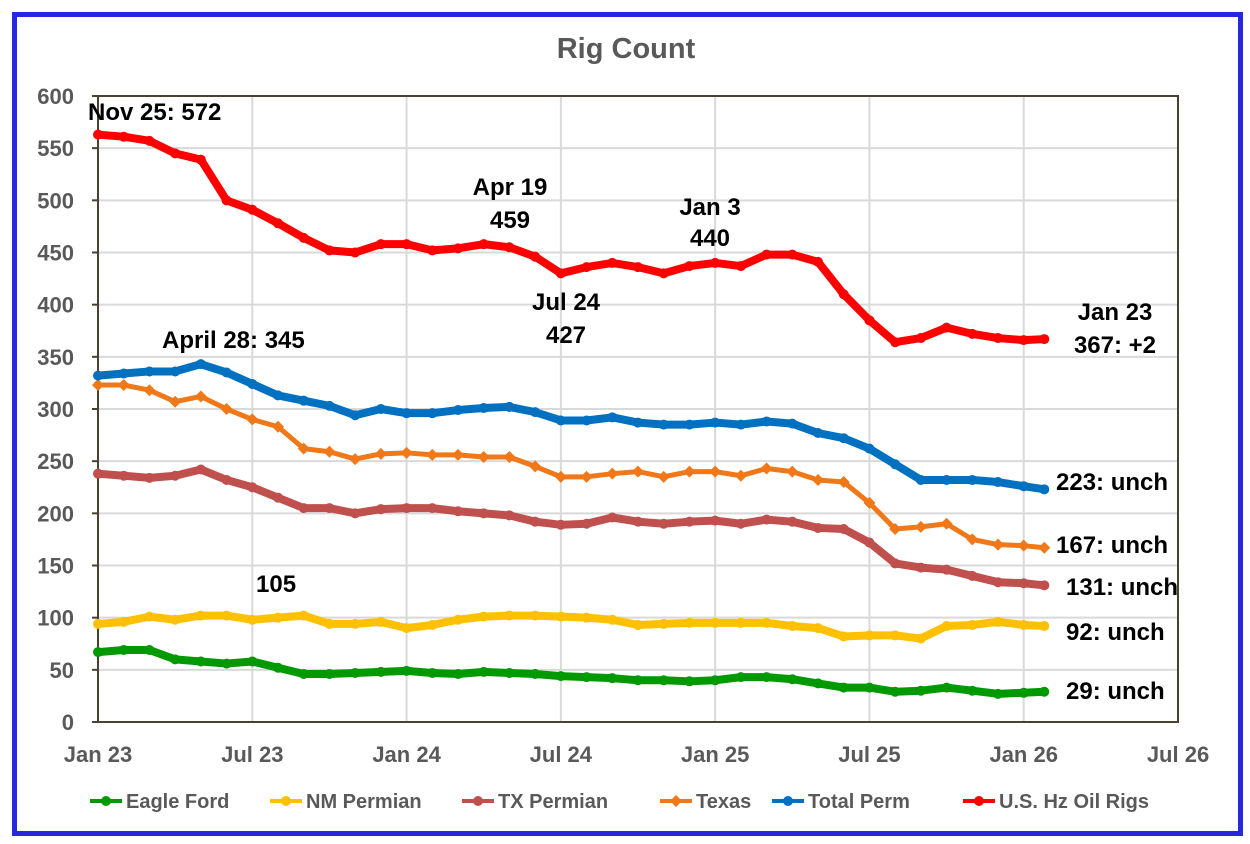  Describe the element at coordinates (723, 802) in the screenshot. I see `legend-label: Texas` at that location.